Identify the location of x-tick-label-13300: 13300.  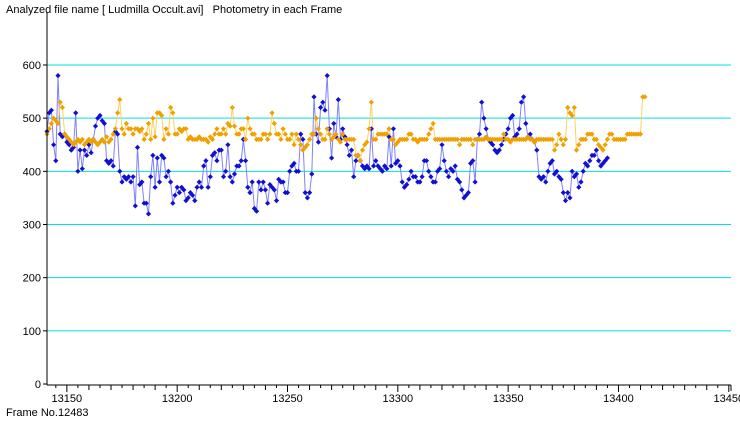
(398, 399).